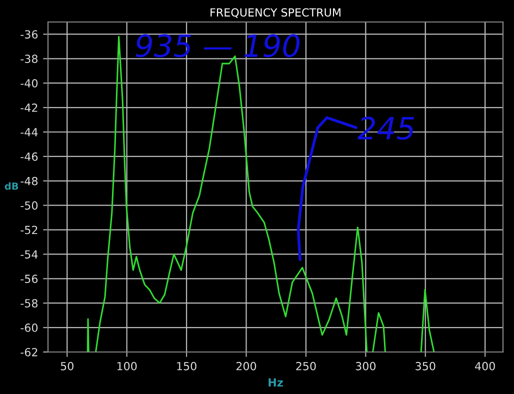 The width and height of the screenshot is (514, 394). I want to click on y-tick-label: -36, so click(29, 34).